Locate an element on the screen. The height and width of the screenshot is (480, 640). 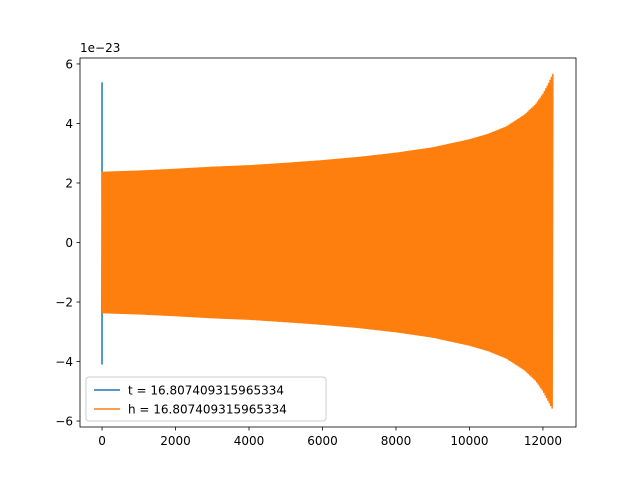
legend-label: h = 16.807409315965334 is located at coordinates (207, 410).